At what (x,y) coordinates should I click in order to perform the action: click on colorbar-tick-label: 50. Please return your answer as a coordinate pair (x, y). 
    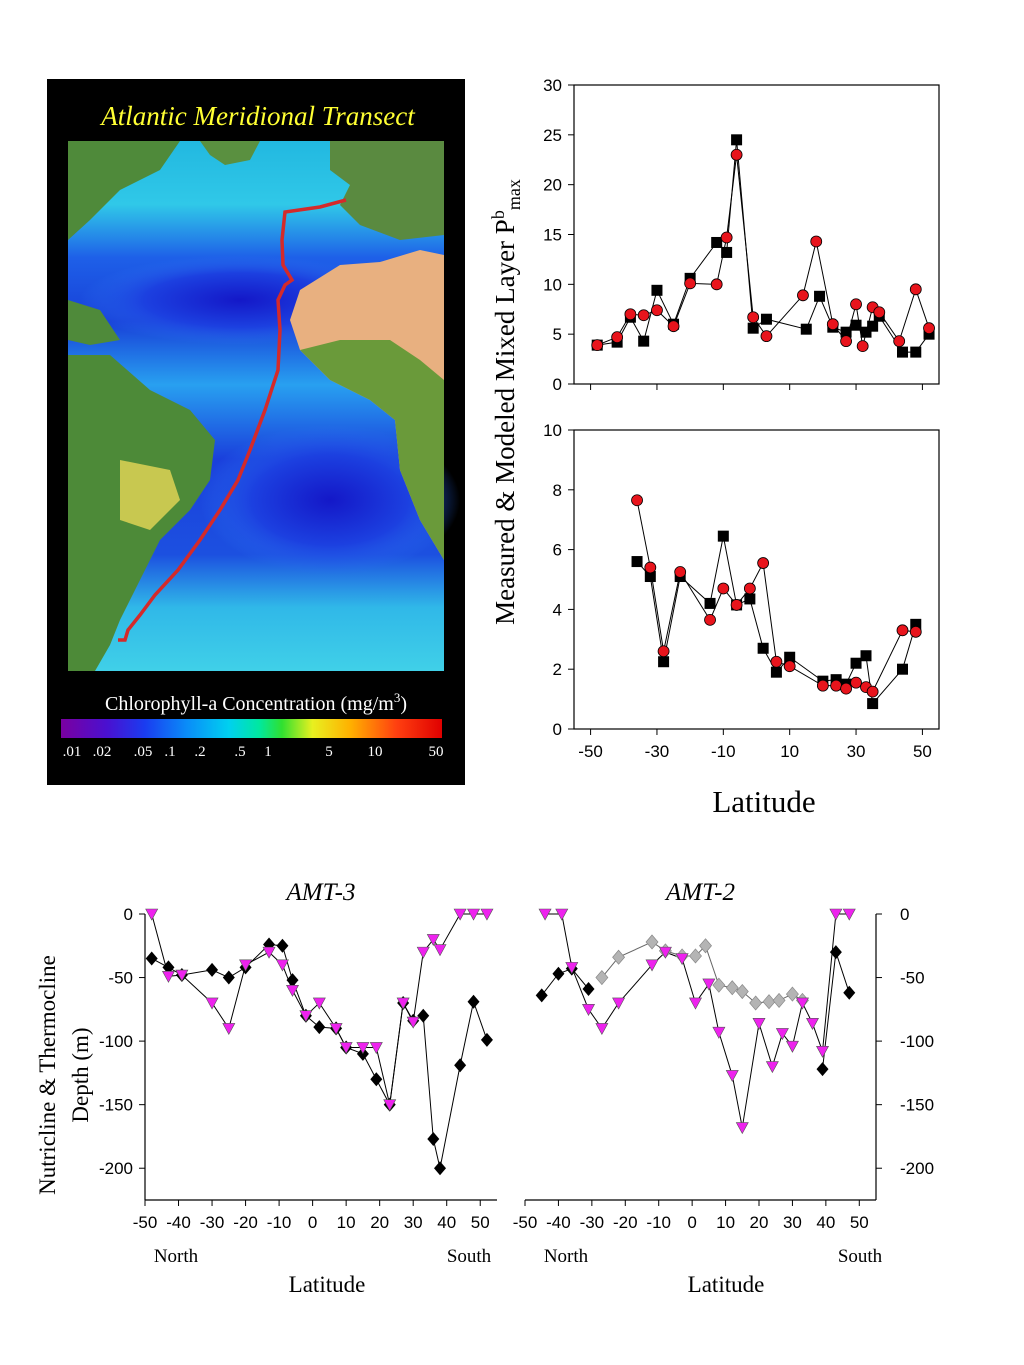
    Looking at the image, I should click on (436, 752).